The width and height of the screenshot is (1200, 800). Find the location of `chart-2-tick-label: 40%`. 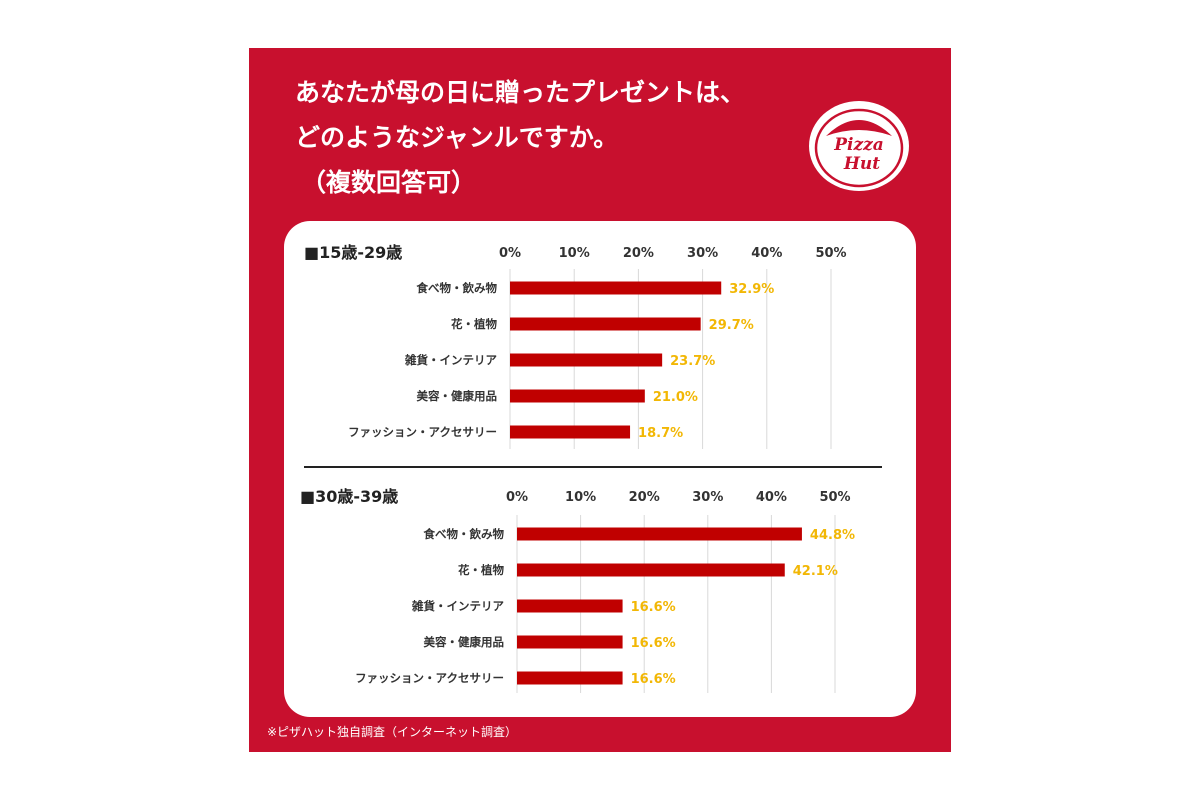

chart-2-tick-label: 40% is located at coordinates (771, 497).